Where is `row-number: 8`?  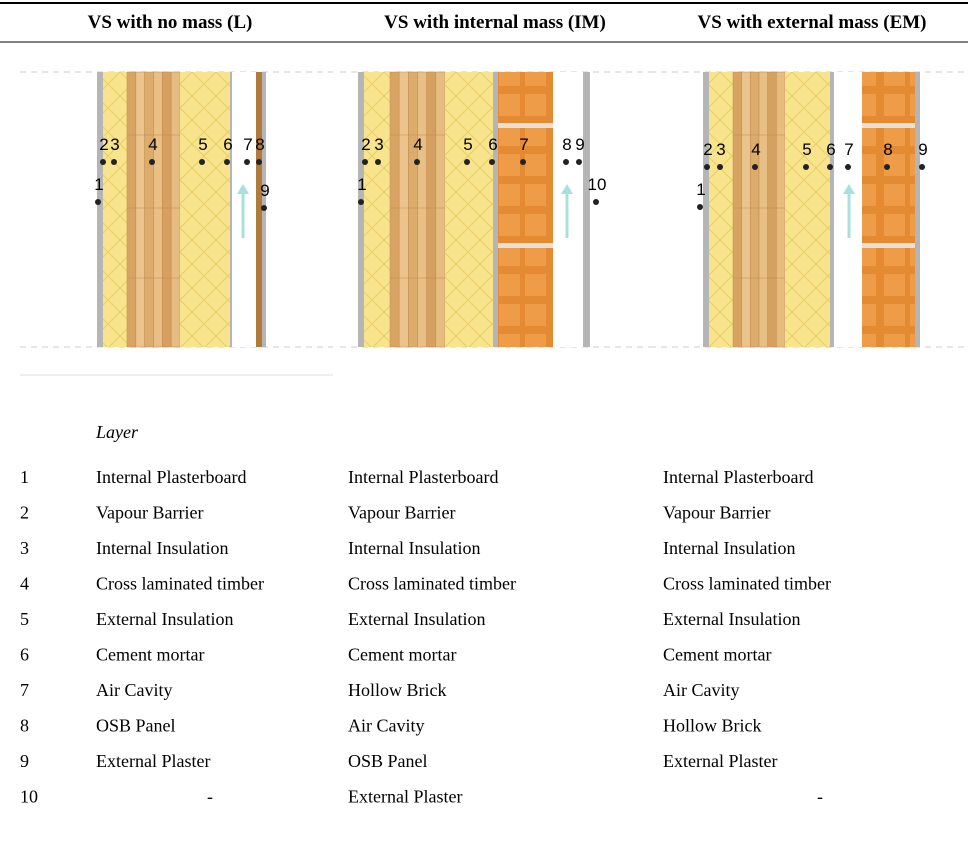
row-number: 8 is located at coordinates (24, 726).